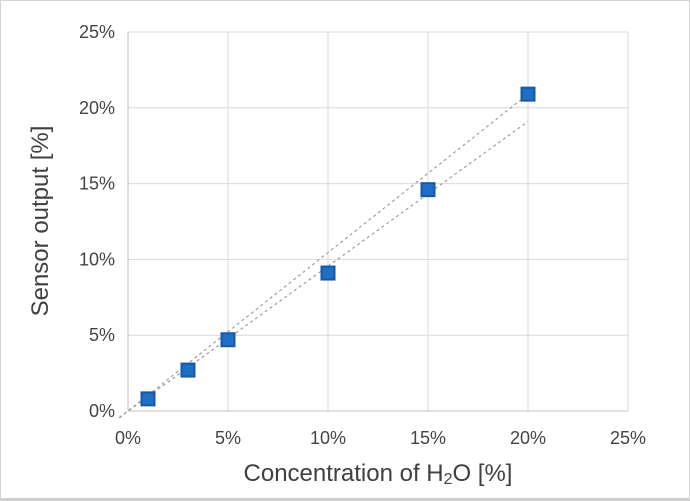  What do you see at coordinates (128, 438) in the screenshot?
I see `x-tick-label: 0%` at bounding box center [128, 438].